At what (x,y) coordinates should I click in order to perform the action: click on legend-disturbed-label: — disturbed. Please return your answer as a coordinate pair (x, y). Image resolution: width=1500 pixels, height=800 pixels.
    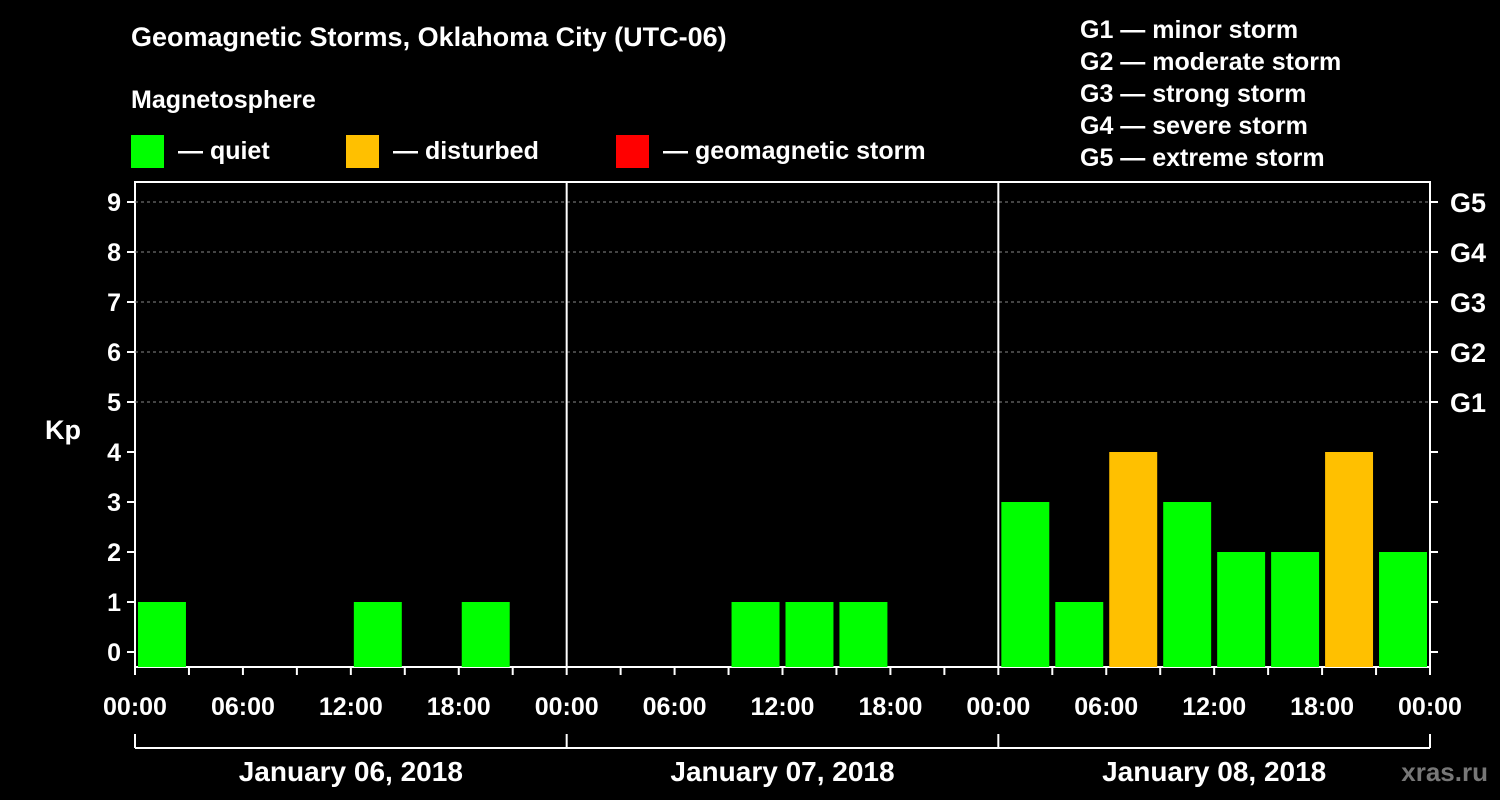
    Looking at the image, I should click on (466, 150).